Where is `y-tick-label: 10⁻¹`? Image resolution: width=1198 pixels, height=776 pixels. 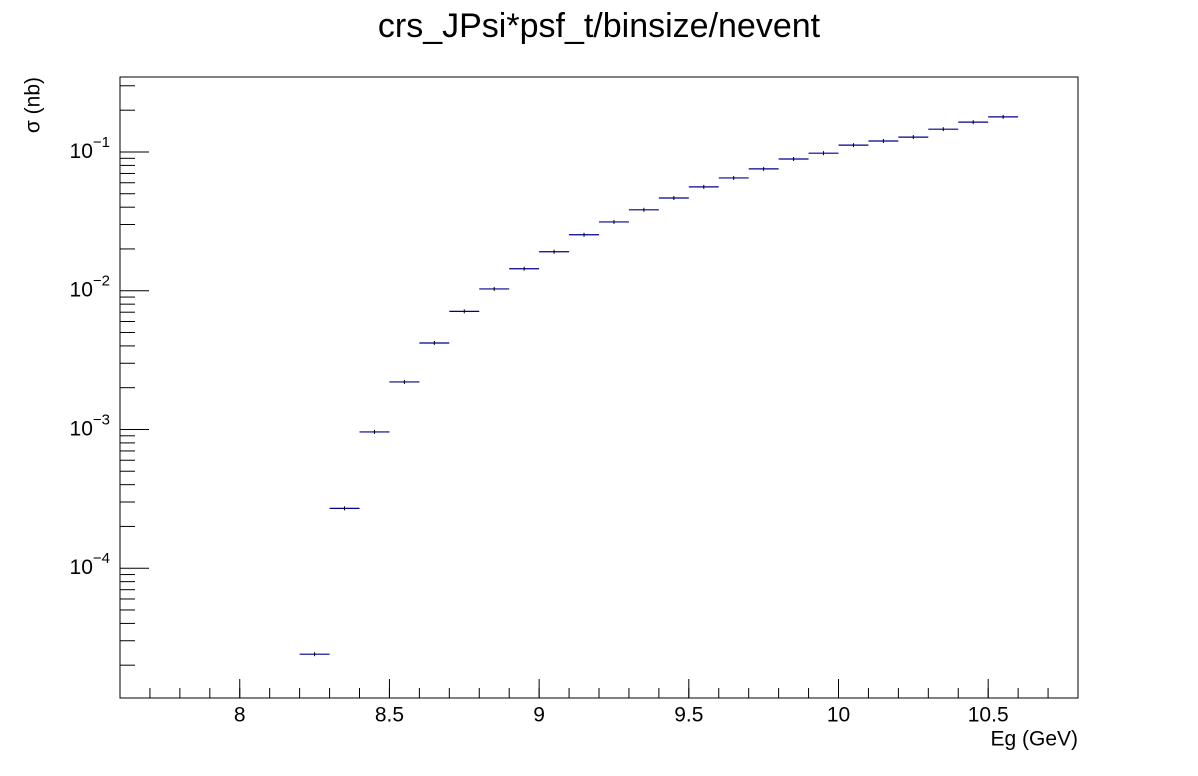 y-tick-label: 10⁻¹ is located at coordinates (90, 148).